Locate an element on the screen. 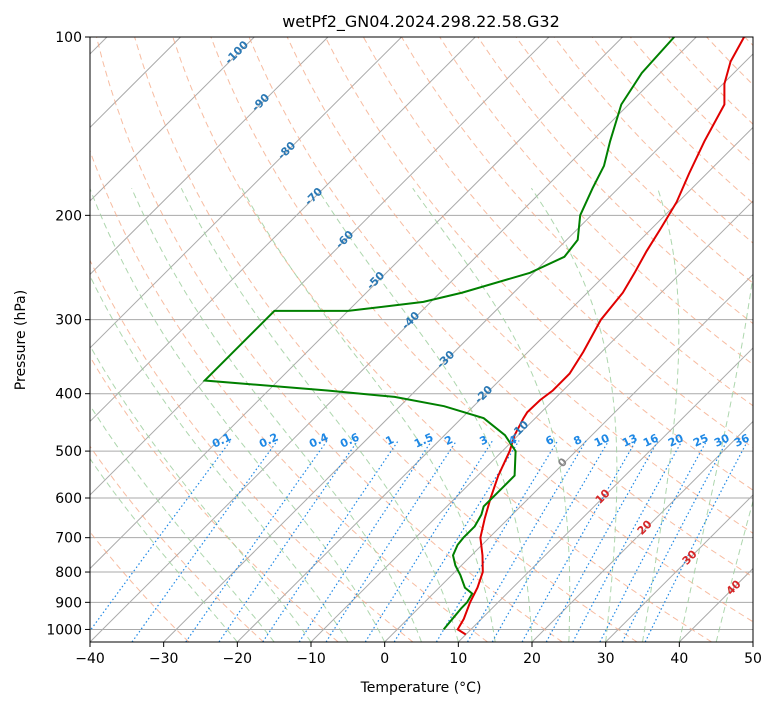  y-tick-label: 500 is located at coordinates (68, 452).